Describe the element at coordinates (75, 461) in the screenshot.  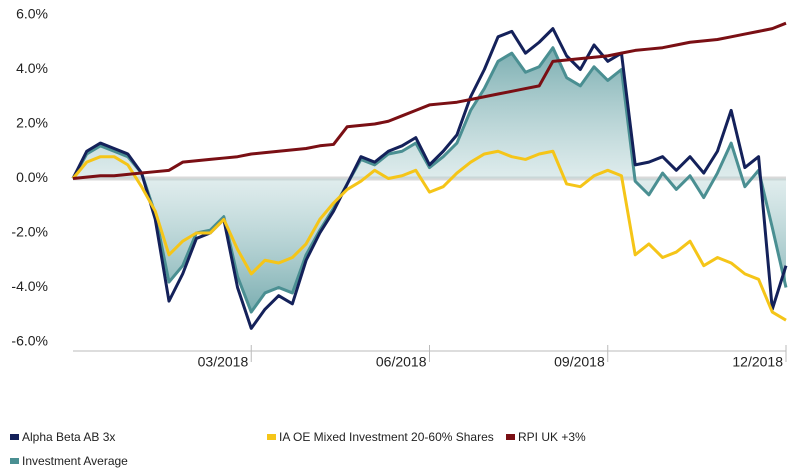
I see `legend-label: Investment Average` at that location.